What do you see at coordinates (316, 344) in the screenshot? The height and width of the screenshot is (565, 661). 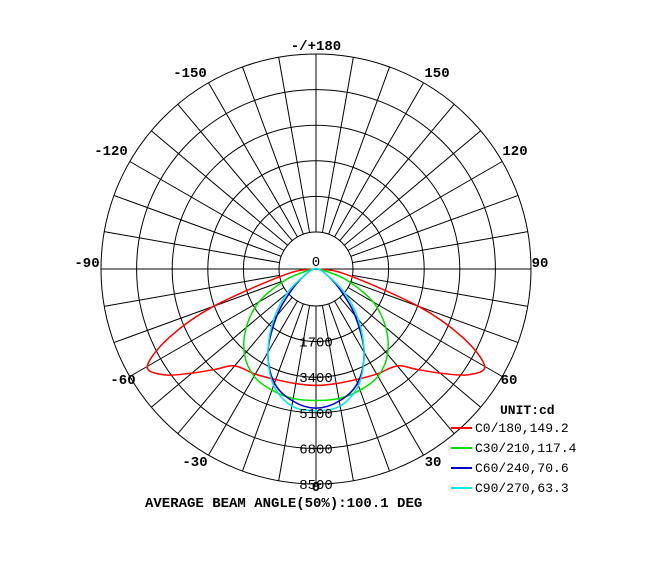 I see `radial-tick-label: 1700` at bounding box center [316, 344].